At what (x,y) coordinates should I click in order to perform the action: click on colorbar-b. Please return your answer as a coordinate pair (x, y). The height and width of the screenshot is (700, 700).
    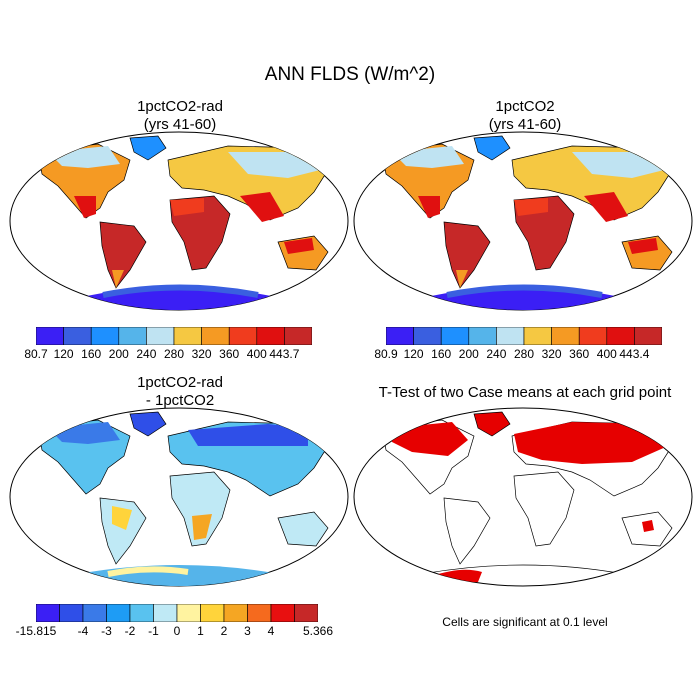
    Looking at the image, I should click on (524, 336).